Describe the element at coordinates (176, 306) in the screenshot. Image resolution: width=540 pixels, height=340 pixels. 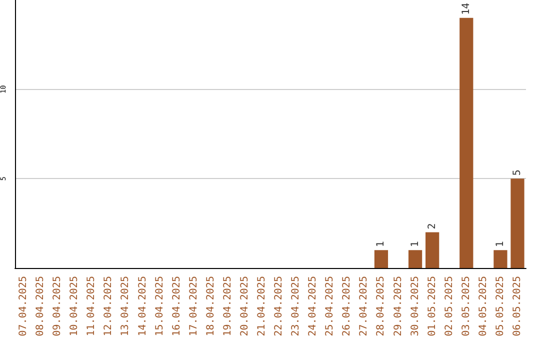
I see `x-tick-label: 16.04.2025` at that location.